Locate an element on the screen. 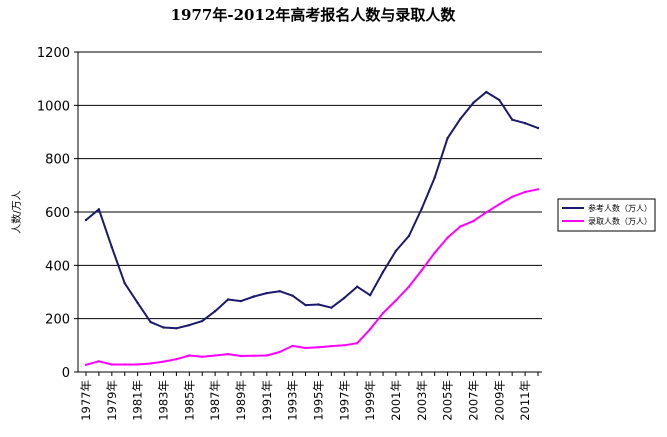 Image resolution: width=667 pixels, height=437 pixels. y-tick-label: 600 is located at coordinates (57, 213).